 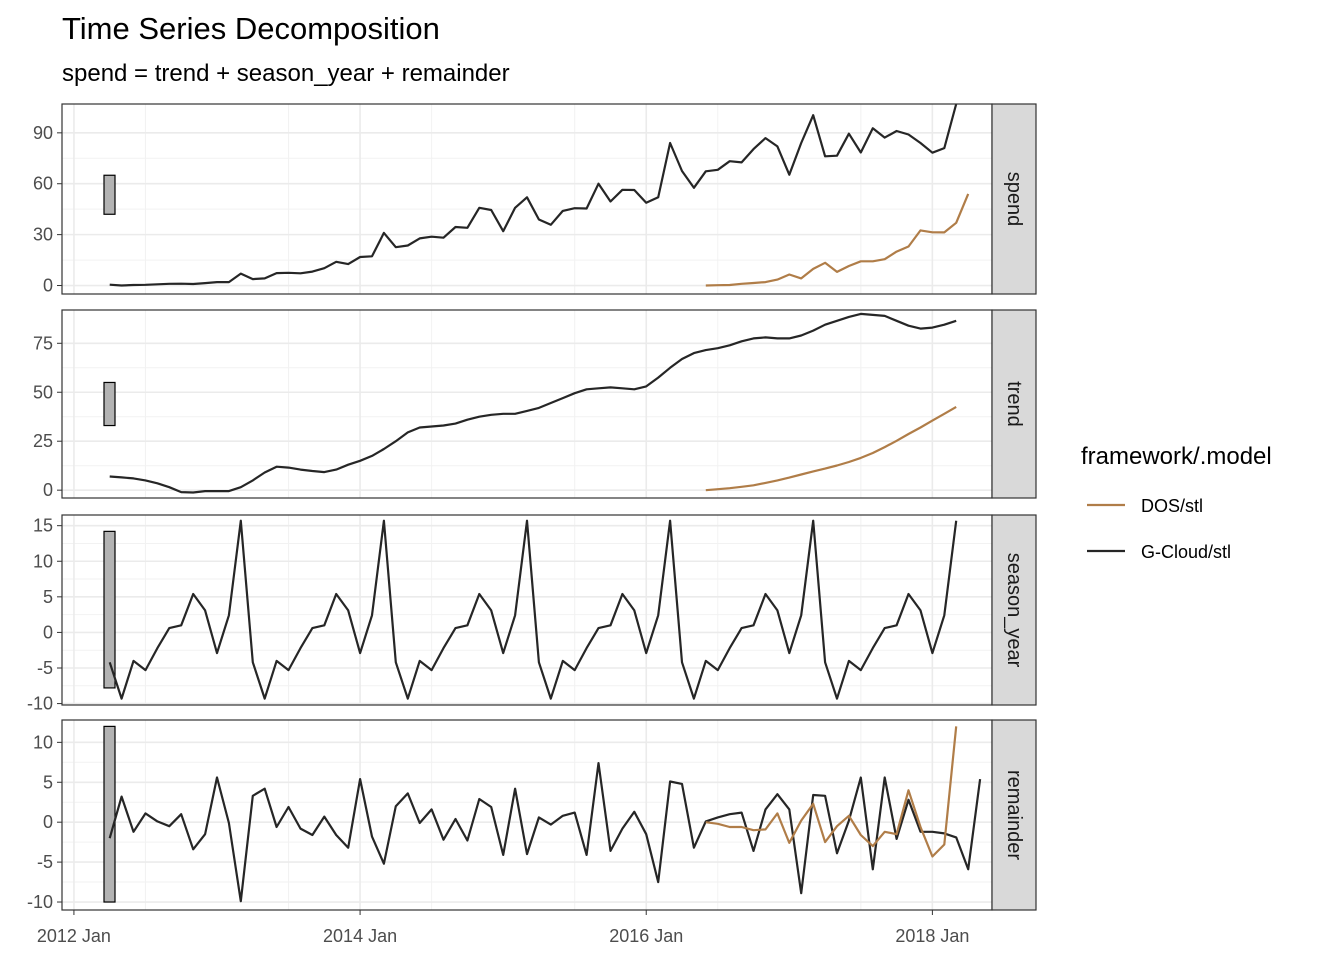 What do you see at coordinates (43, 392) in the screenshot?
I see `y-tick-label: 50` at bounding box center [43, 392].